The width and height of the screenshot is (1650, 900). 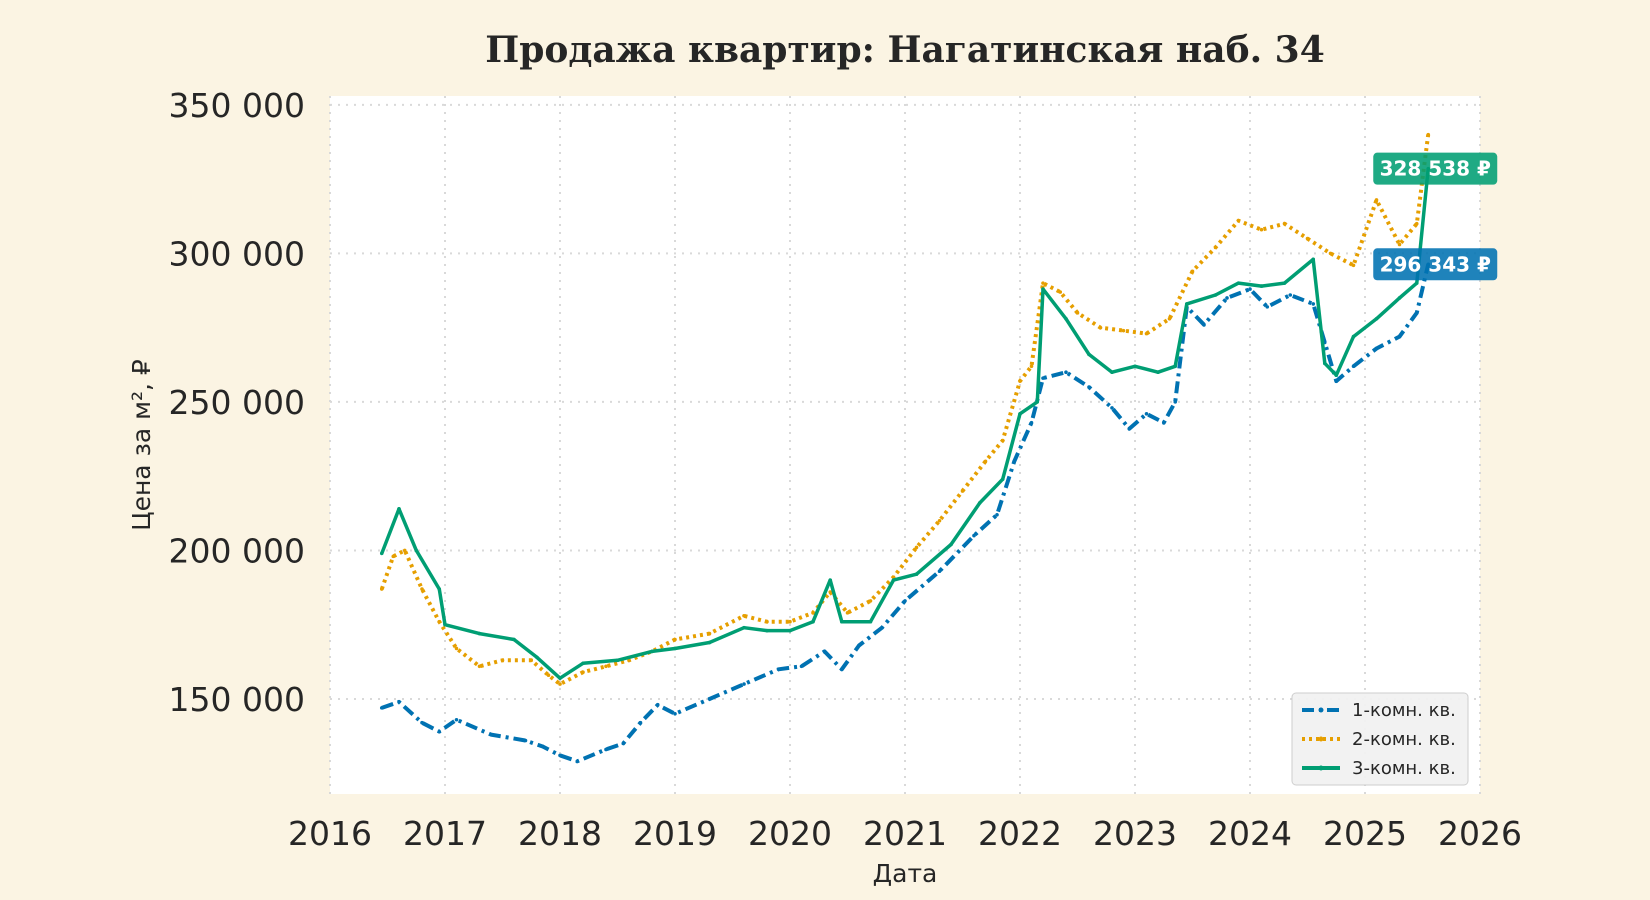 I want to click on y-axis-ticks: 150 000 200 000 250 000 300 000 350 000, so click(x=237, y=402).